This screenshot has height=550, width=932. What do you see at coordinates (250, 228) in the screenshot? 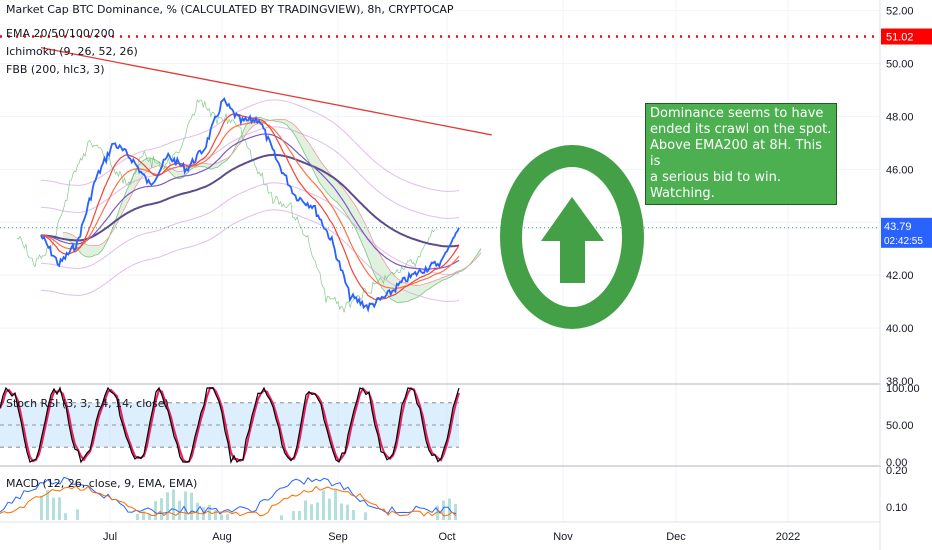
I see `fbb-inner-band` at bounding box center [250, 228].